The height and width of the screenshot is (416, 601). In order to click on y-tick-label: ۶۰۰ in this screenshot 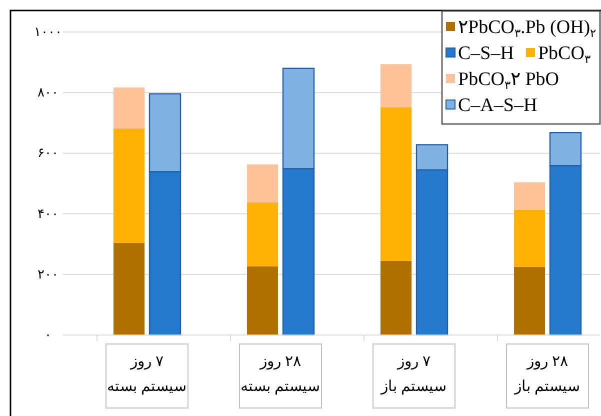, I will do `click(48, 152)`.